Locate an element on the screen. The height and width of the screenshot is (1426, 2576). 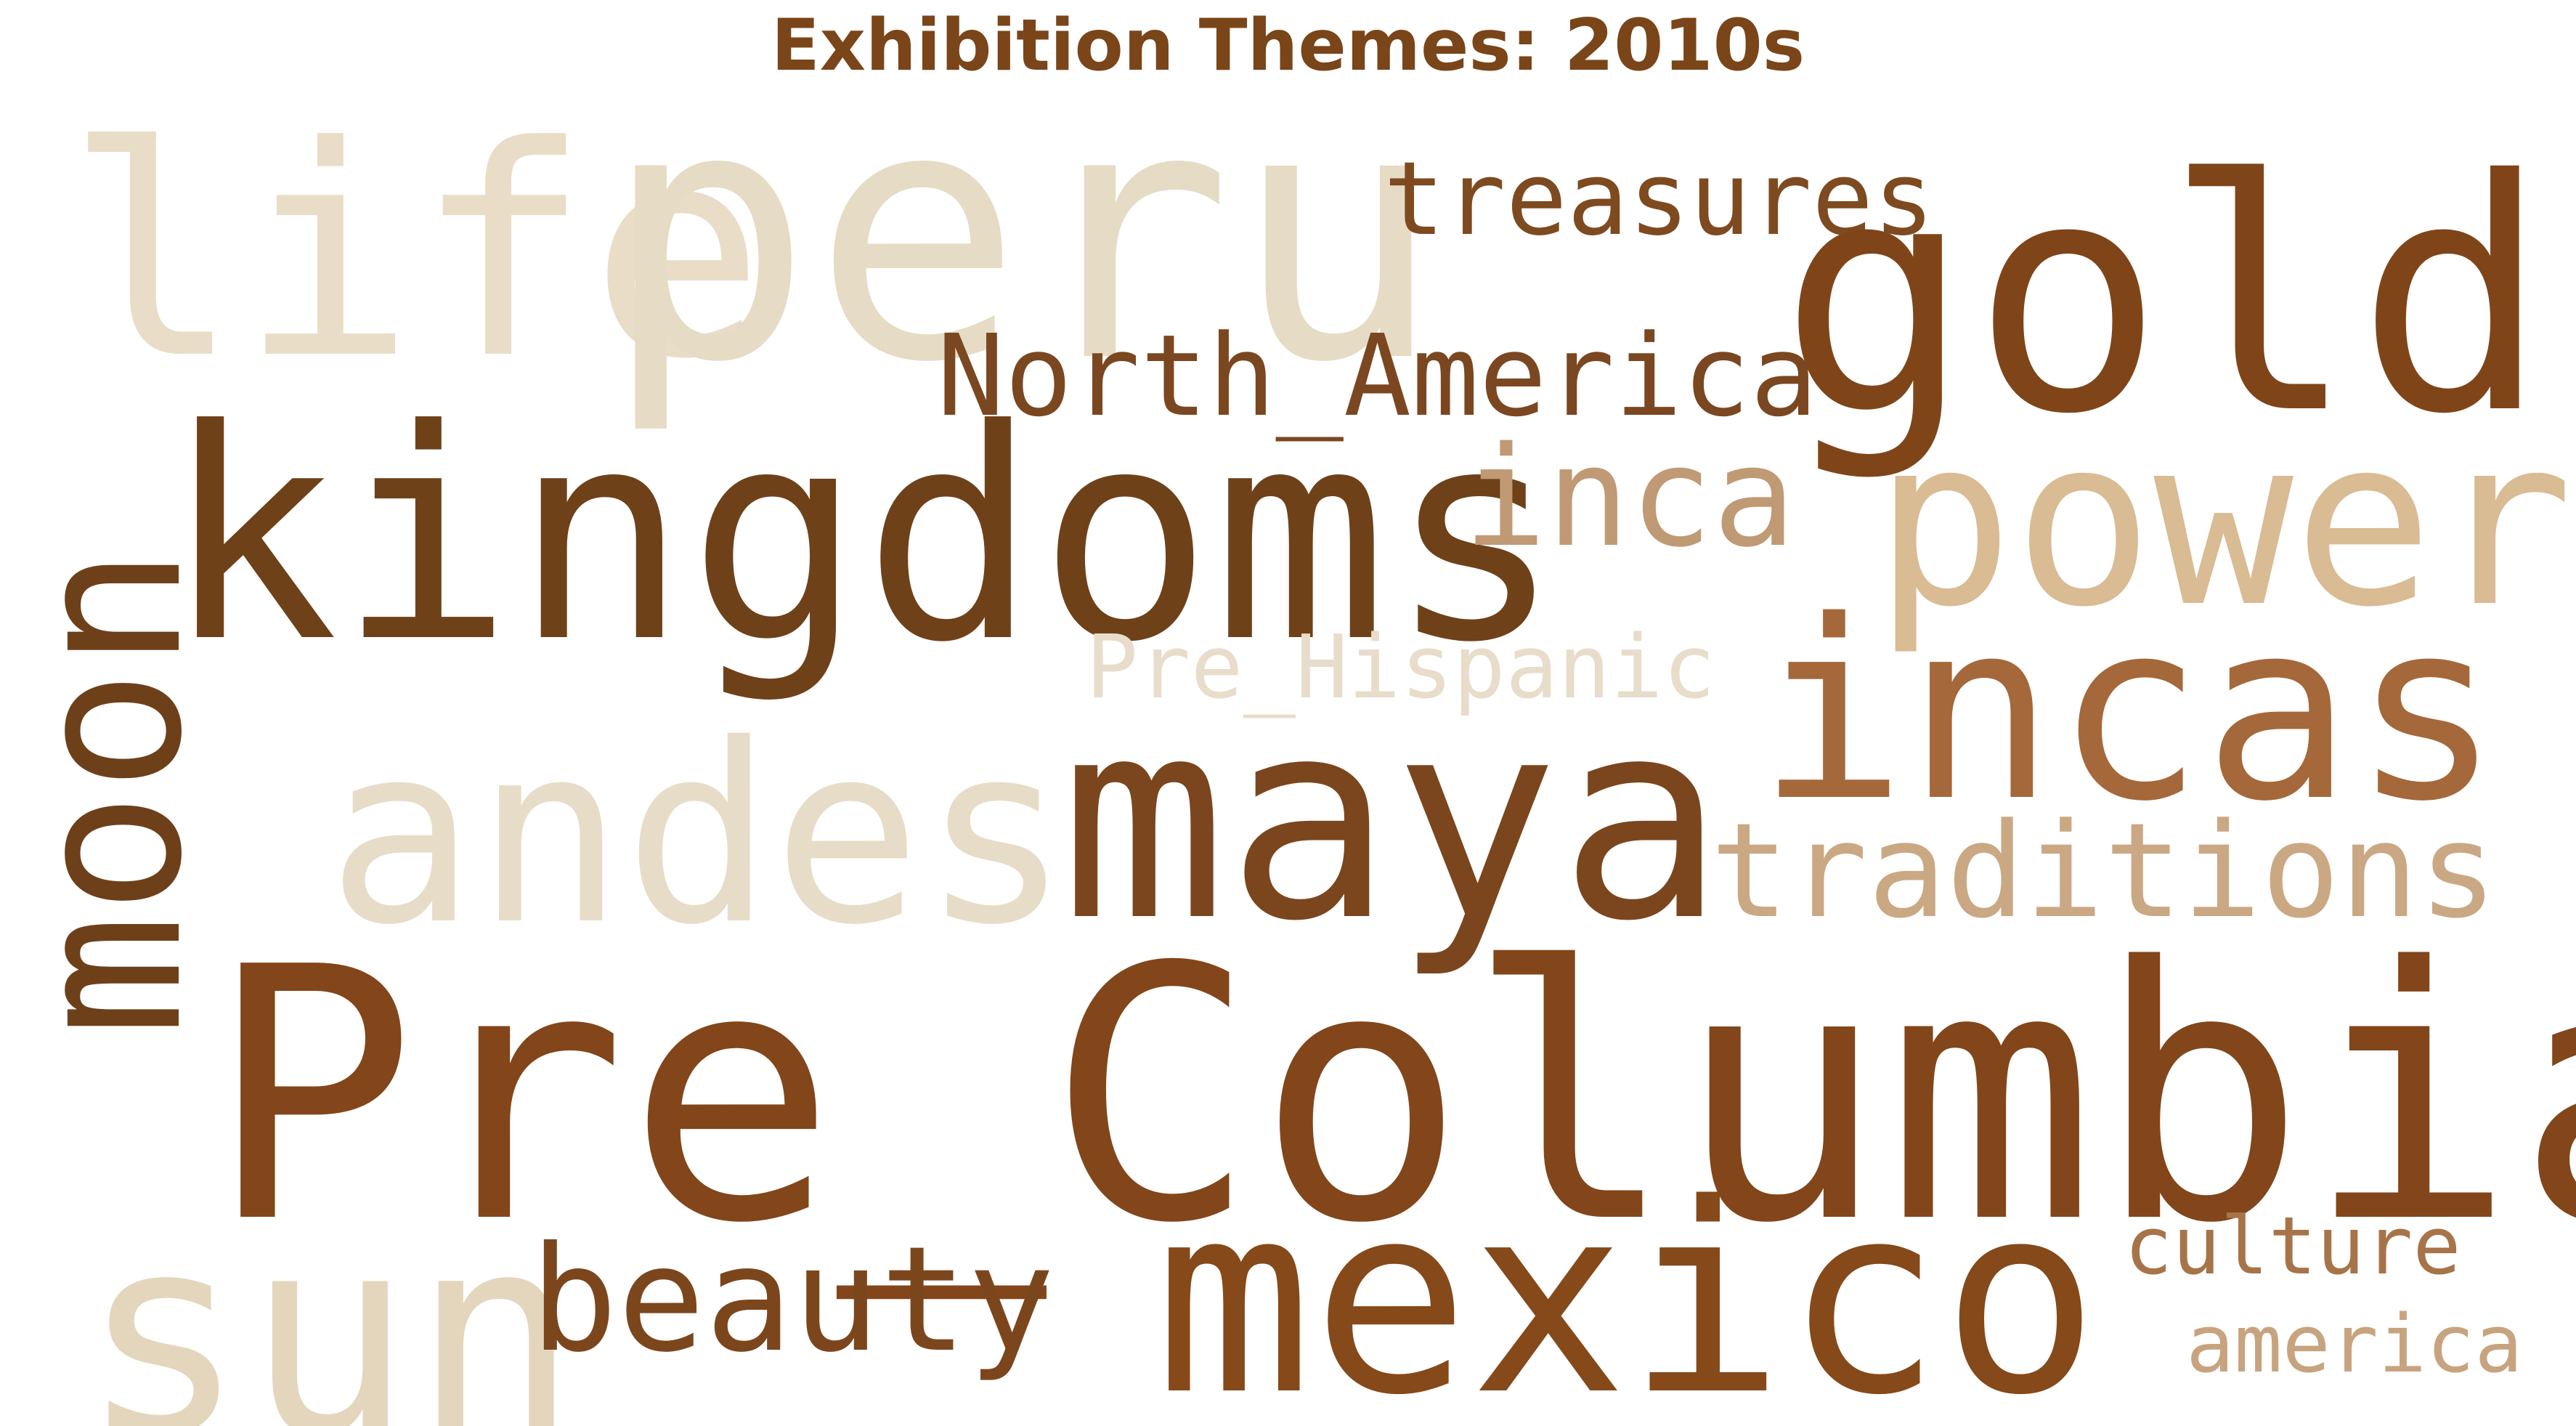
word-treasures: treasures is located at coordinates (1660, 200).